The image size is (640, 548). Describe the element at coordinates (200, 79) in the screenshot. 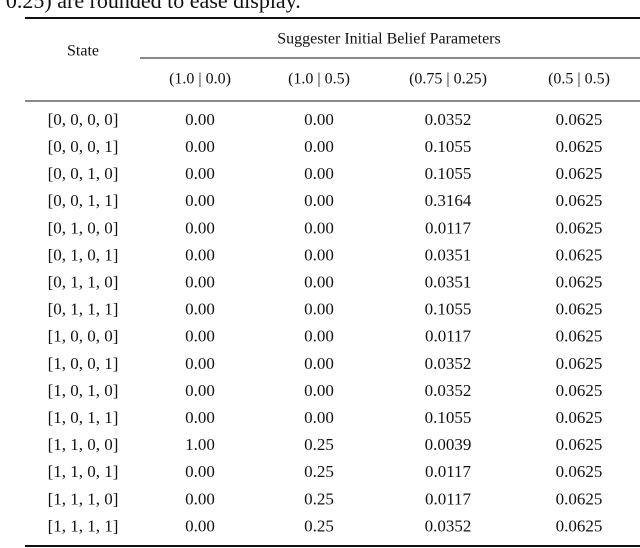

I see `column-header: (1.0 | 0.0)` at that location.